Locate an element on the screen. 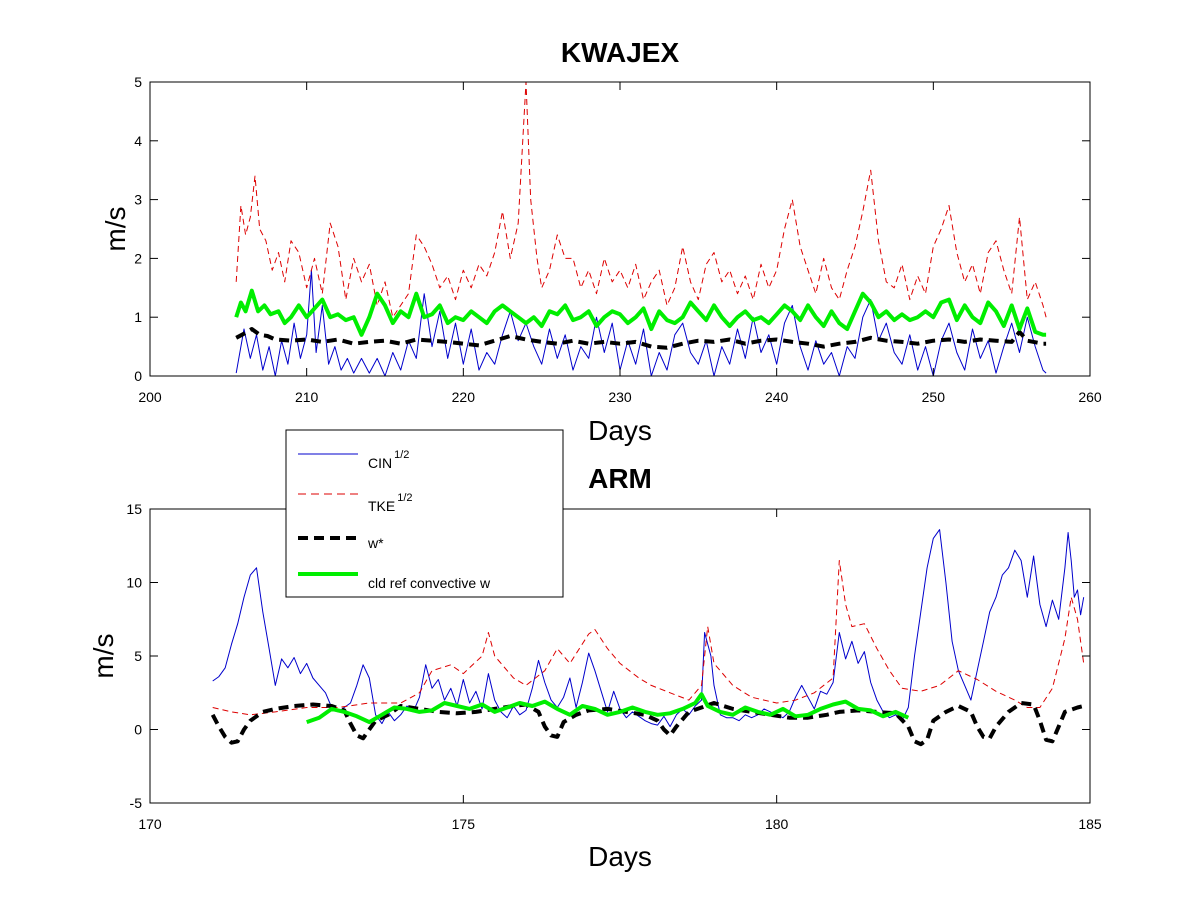 Image resolution: width=1200 pixels, height=901 pixels. legend-label-cin-sup: 1/2 is located at coordinates (401, 455).